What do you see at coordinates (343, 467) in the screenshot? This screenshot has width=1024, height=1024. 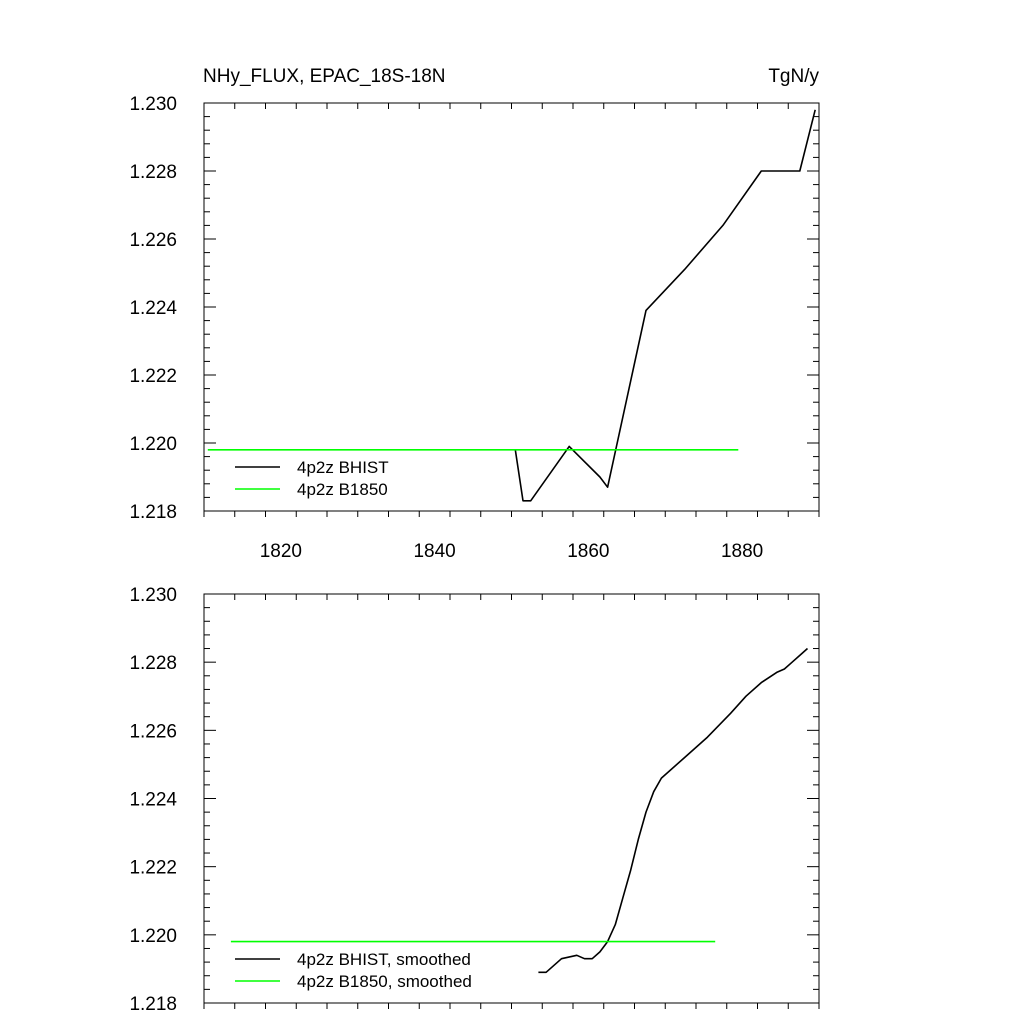 I see `legend-label: 4p2z BHIST` at bounding box center [343, 467].